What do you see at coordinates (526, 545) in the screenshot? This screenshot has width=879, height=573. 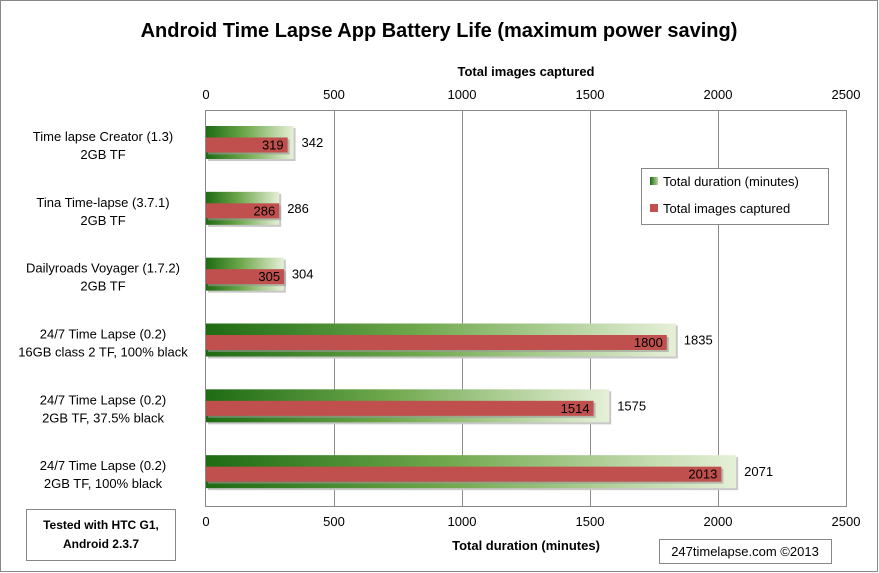 I see `bottom-axis-label: Total duration (minutes)` at bounding box center [526, 545].